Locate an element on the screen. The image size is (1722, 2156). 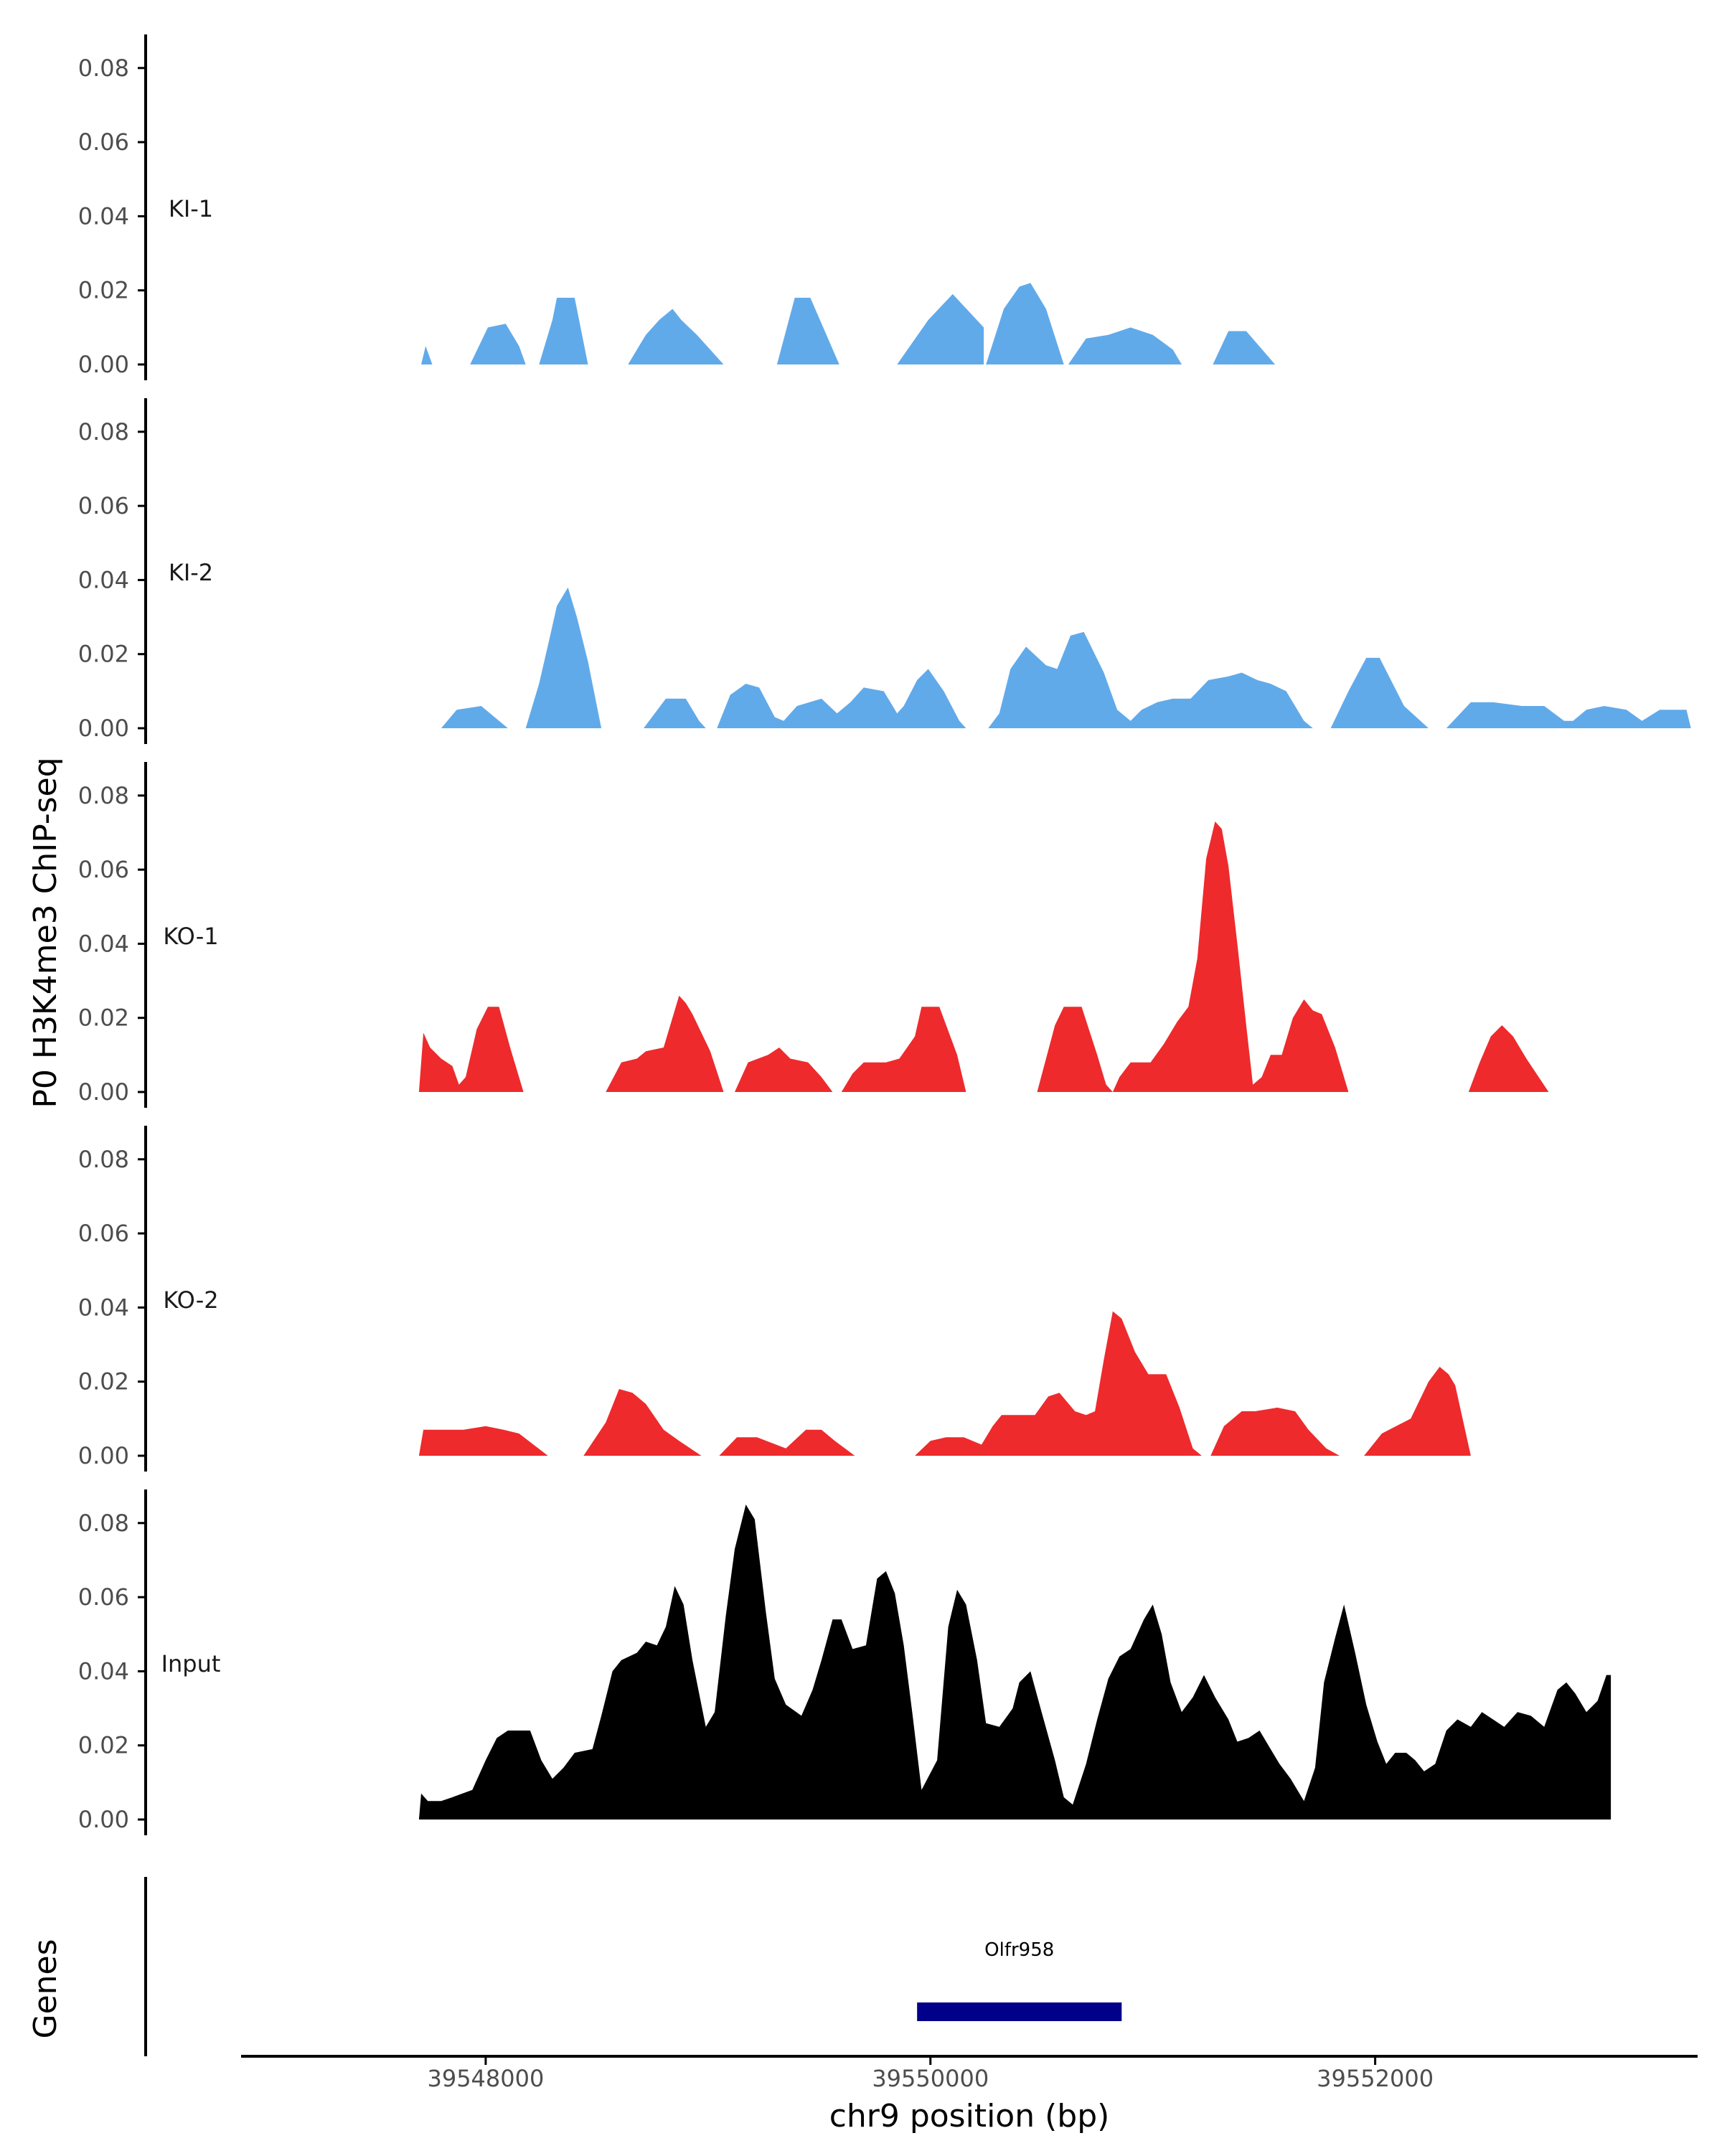
gene-bar-olfr958 is located at coordinates (1019, 2011).